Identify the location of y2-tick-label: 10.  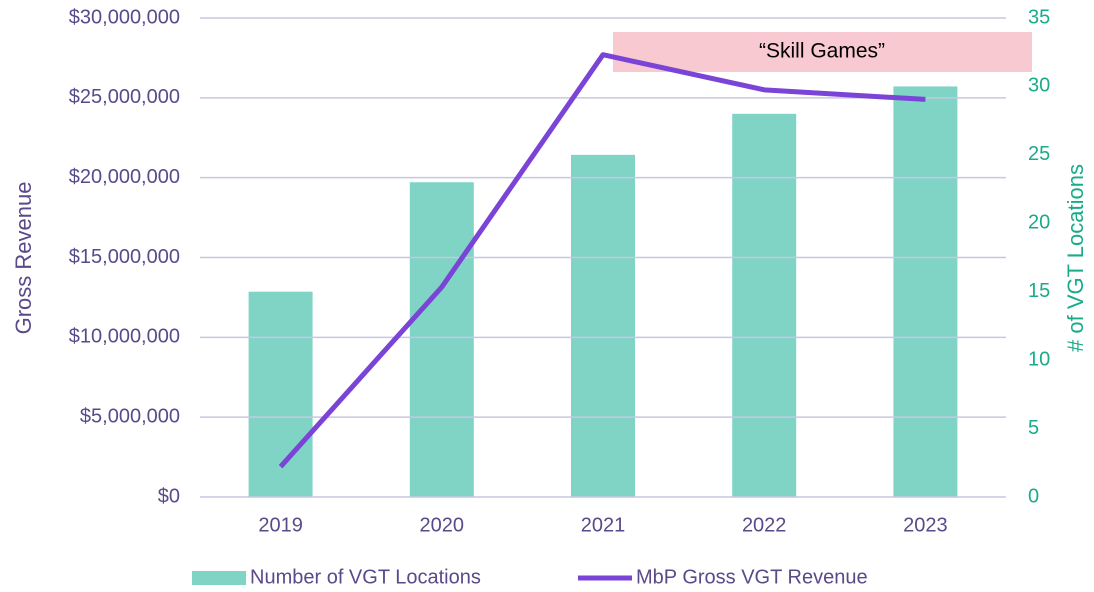
(1039, 359).